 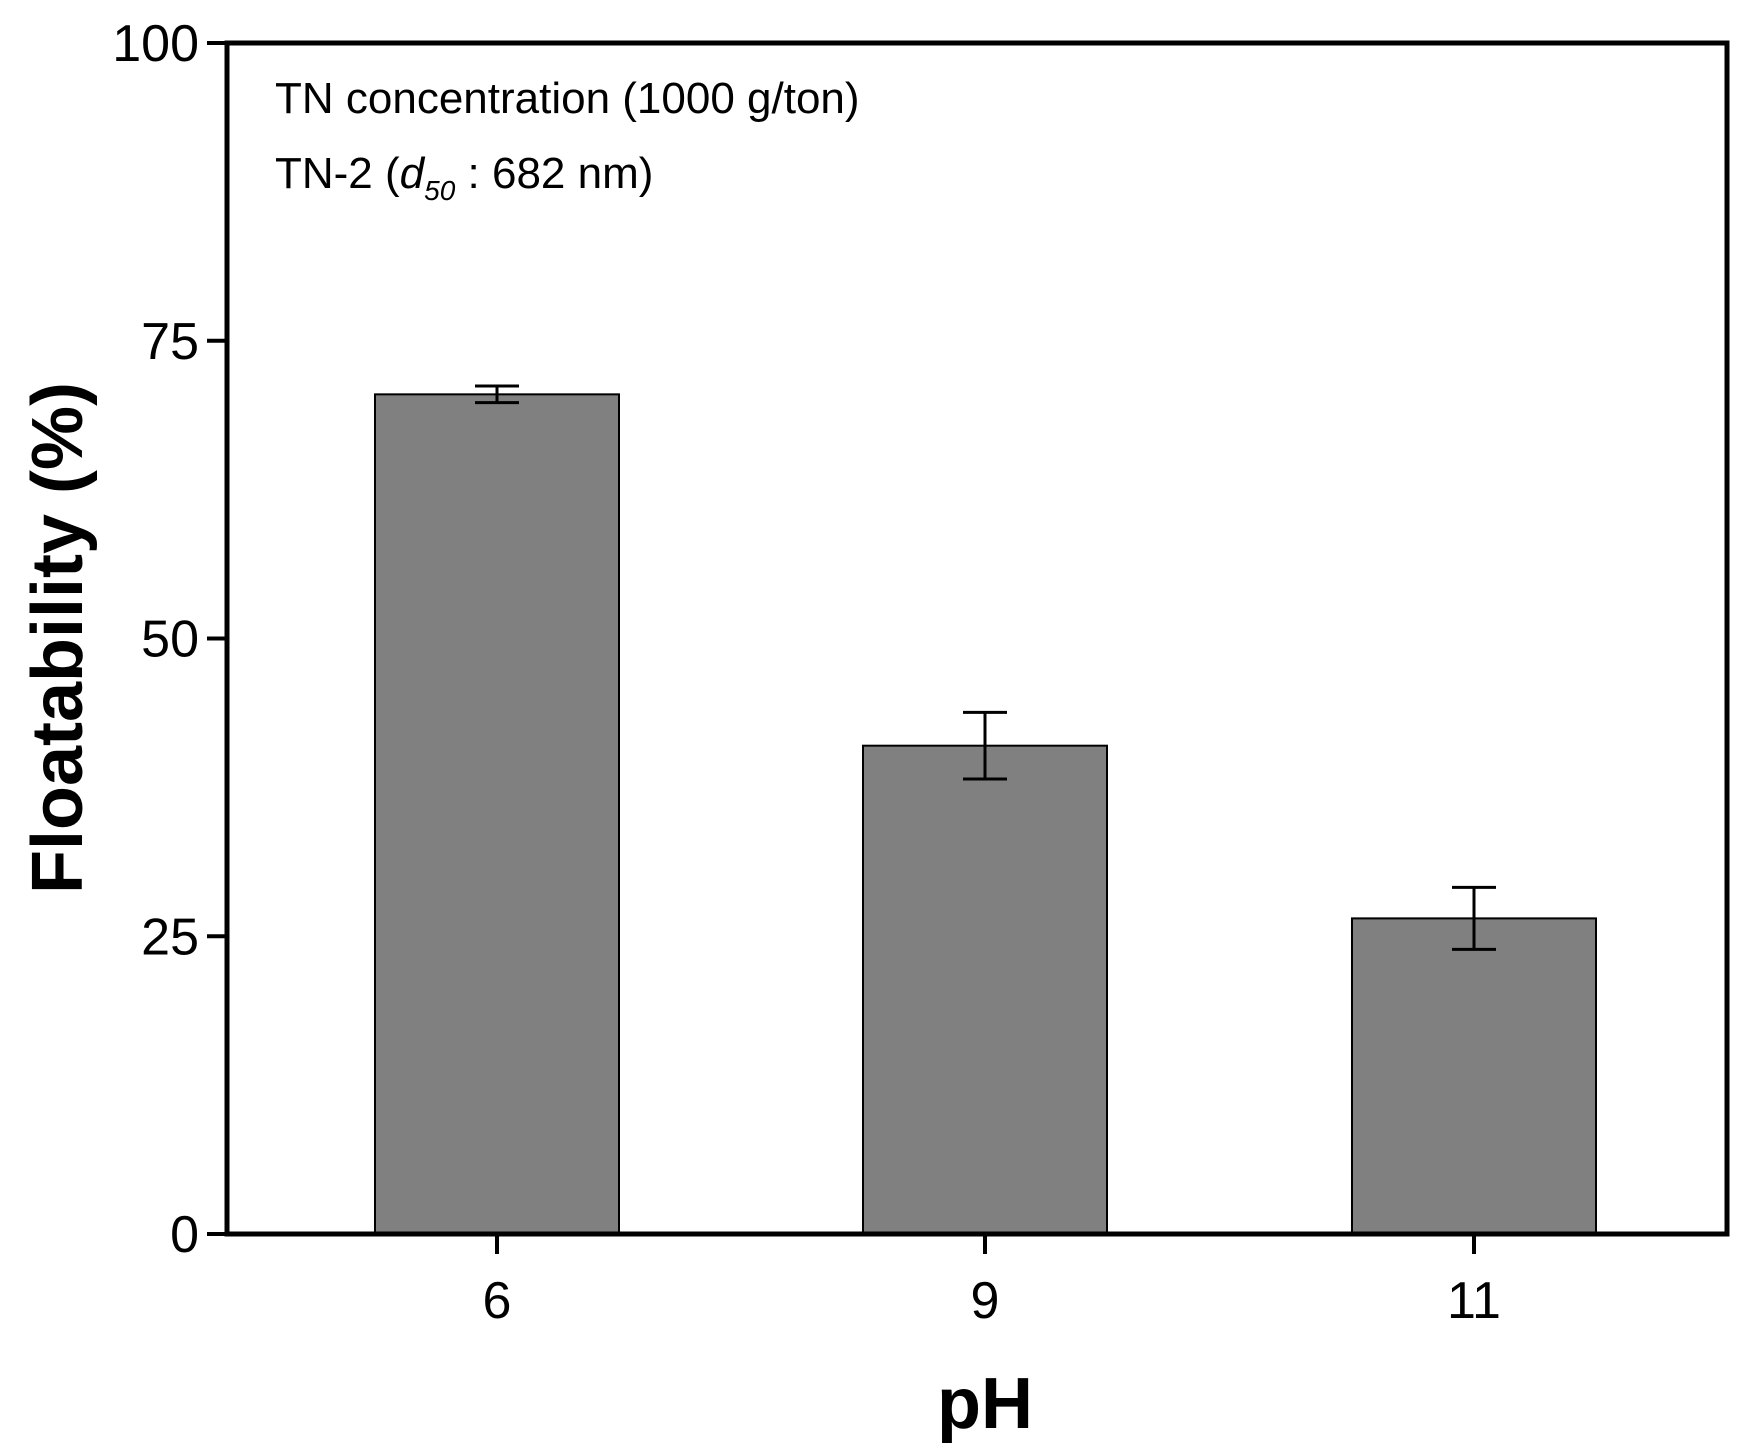 I want to click on y-tick-label-100: 100, so click(x=155, y=44).